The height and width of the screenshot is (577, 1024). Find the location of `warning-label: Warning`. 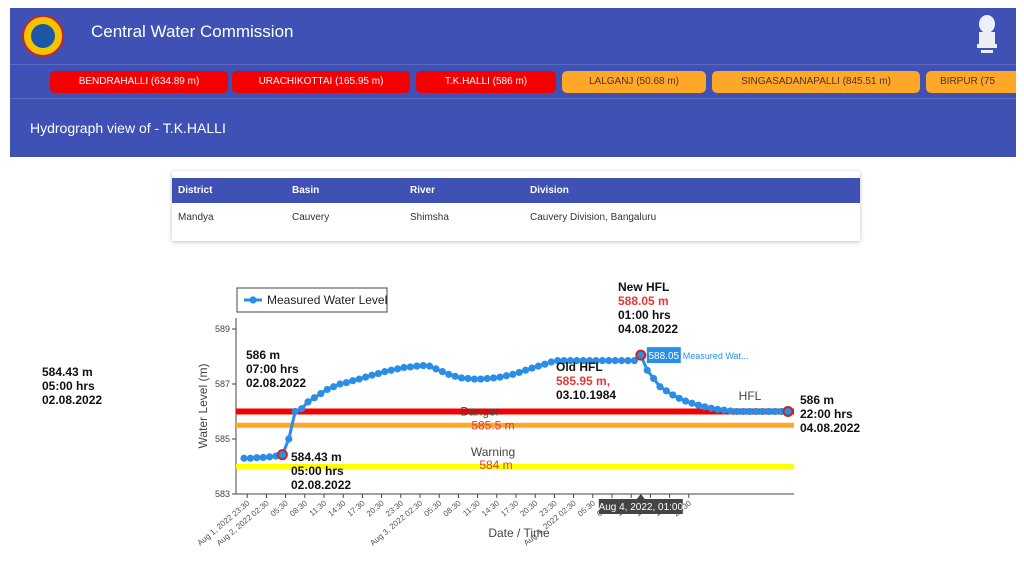

warning-label: Warning is located at coordinates (493, 452).